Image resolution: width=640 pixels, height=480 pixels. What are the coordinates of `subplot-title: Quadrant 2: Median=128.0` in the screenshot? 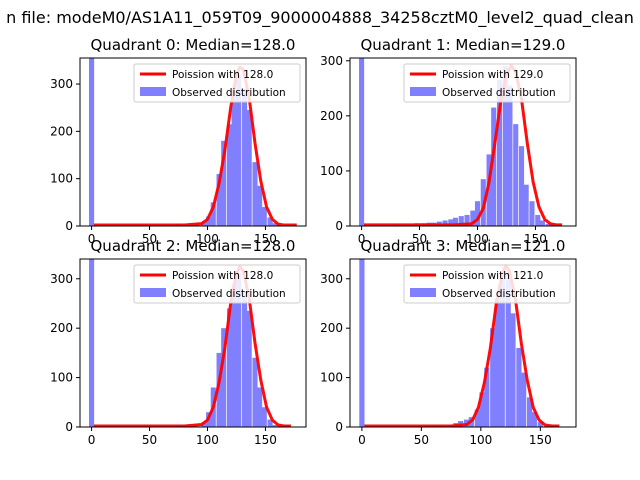 It's located at (193, 246).